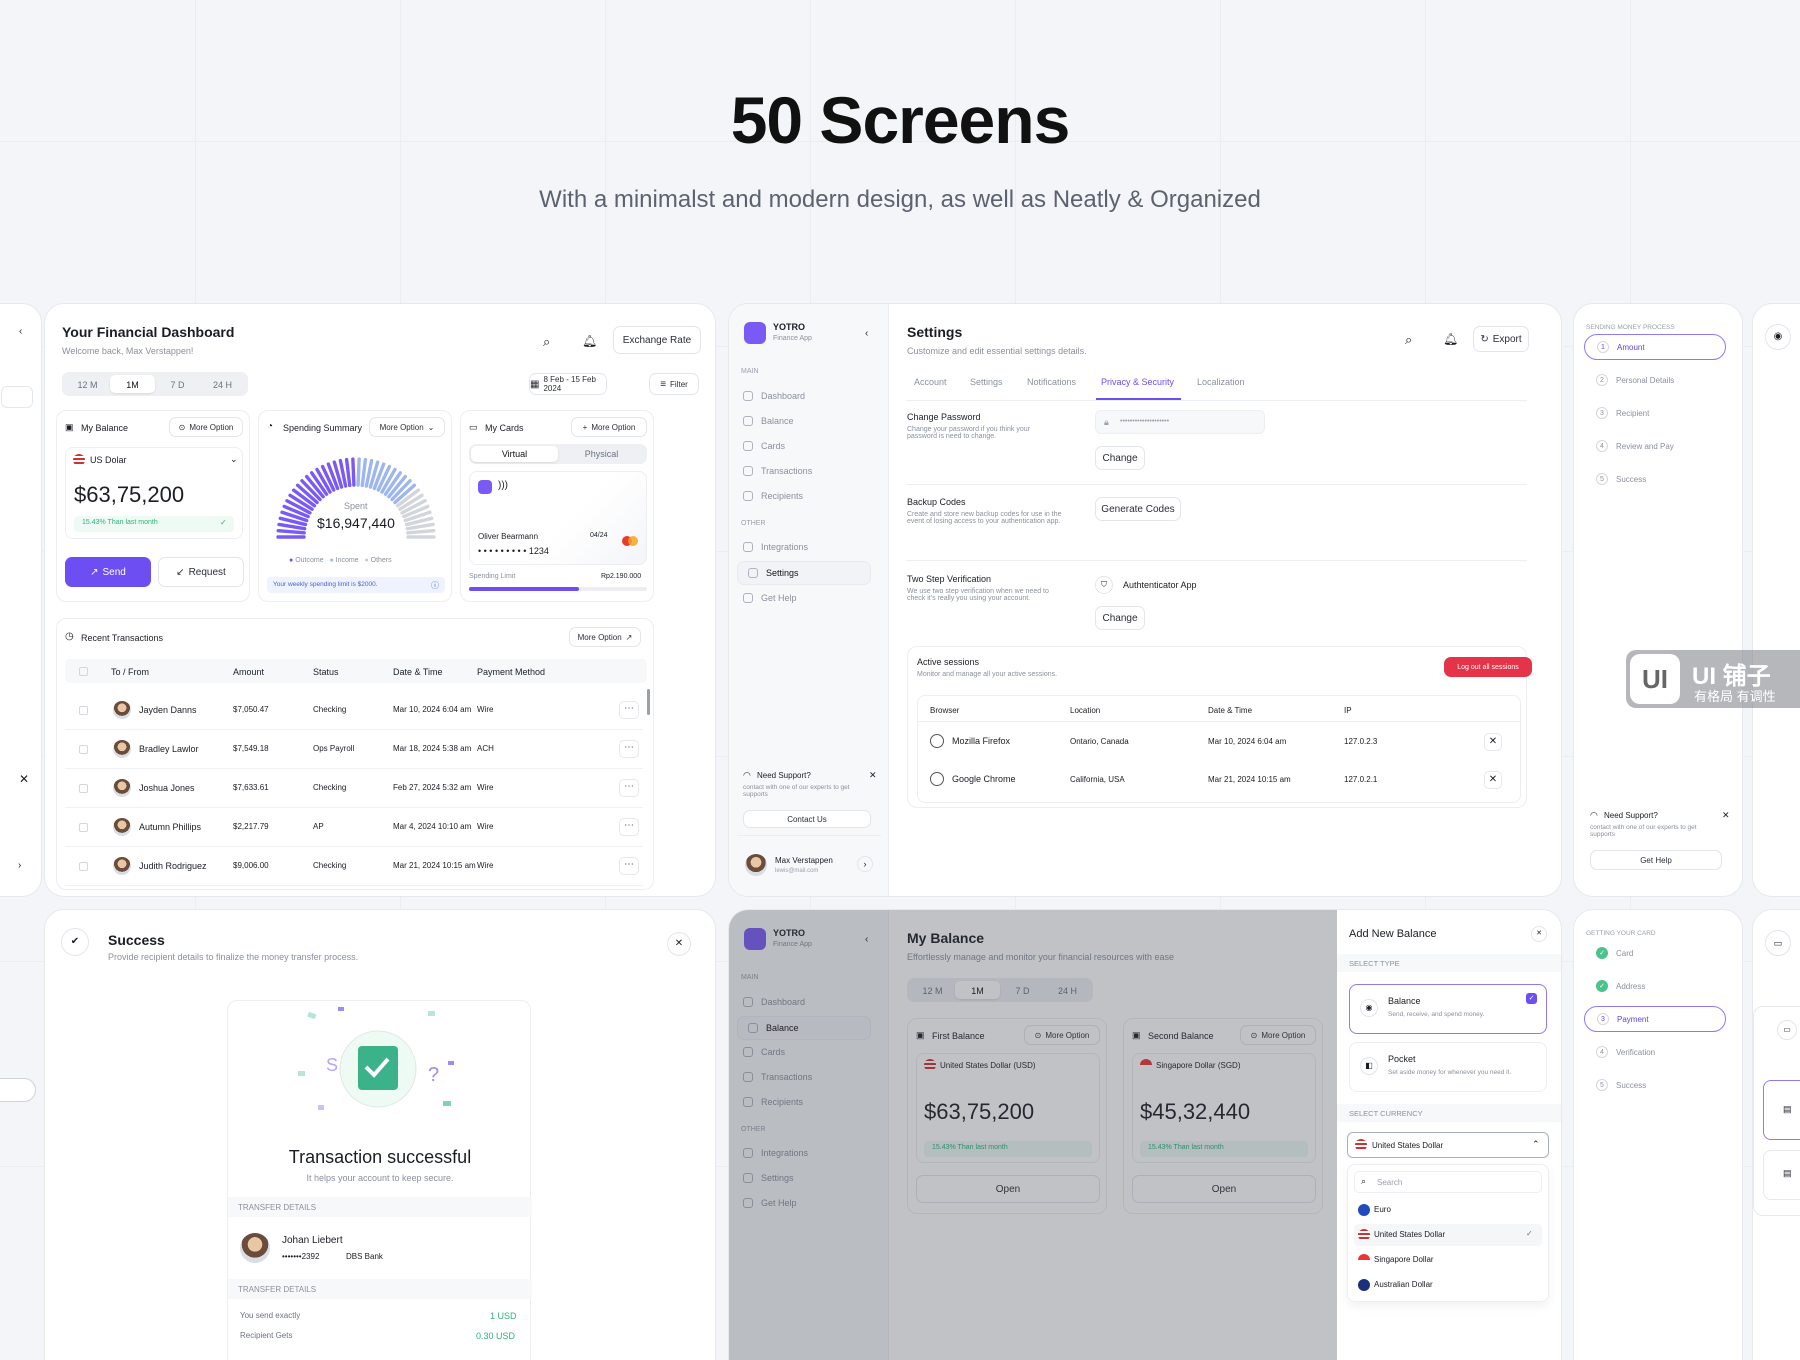 The image size is (1800, 1360). What do you see at coordinates (1120, 458) in the screenshot?
I see `change-password-button: Change` at bounding box center [1120, 458].